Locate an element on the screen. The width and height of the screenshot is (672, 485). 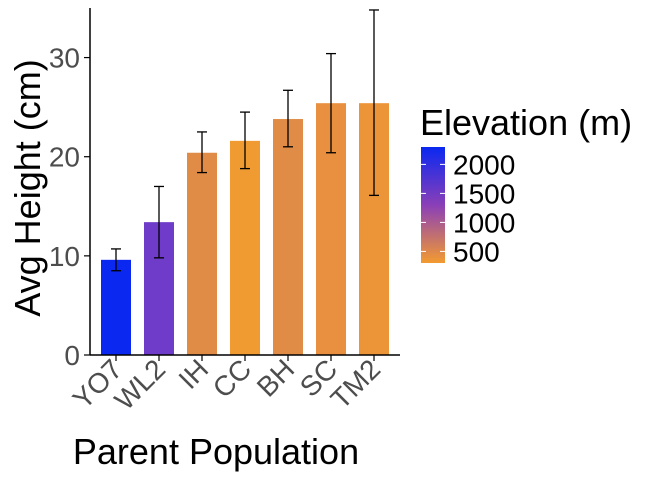
y-axis-label: Avg Height (cm) is located at coordinates (27, 187).